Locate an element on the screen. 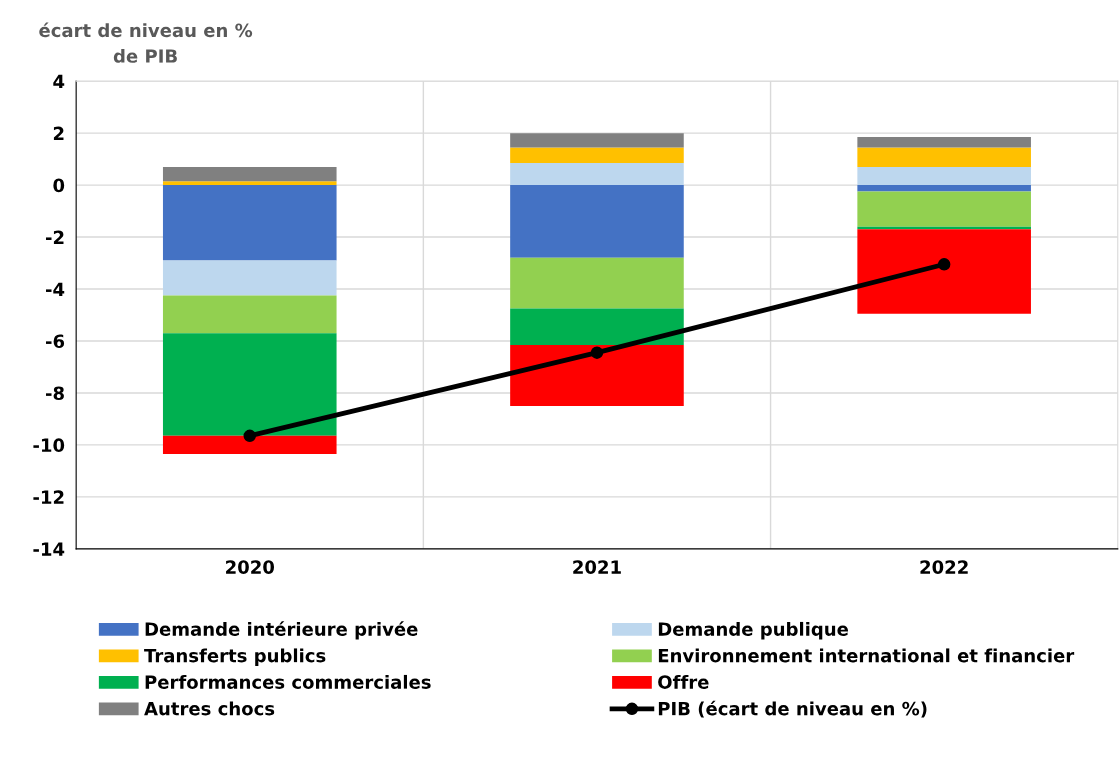 The height and width of the screenshot is (773, 1120). legend-label: Performances commerciales is located at coordinates (288, 681).